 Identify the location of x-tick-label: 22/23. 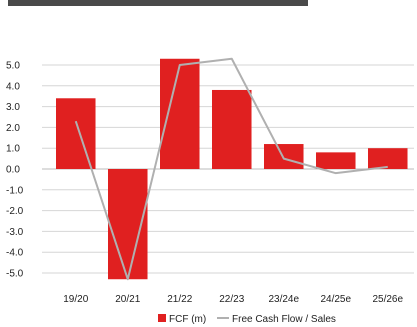
(231, 299).